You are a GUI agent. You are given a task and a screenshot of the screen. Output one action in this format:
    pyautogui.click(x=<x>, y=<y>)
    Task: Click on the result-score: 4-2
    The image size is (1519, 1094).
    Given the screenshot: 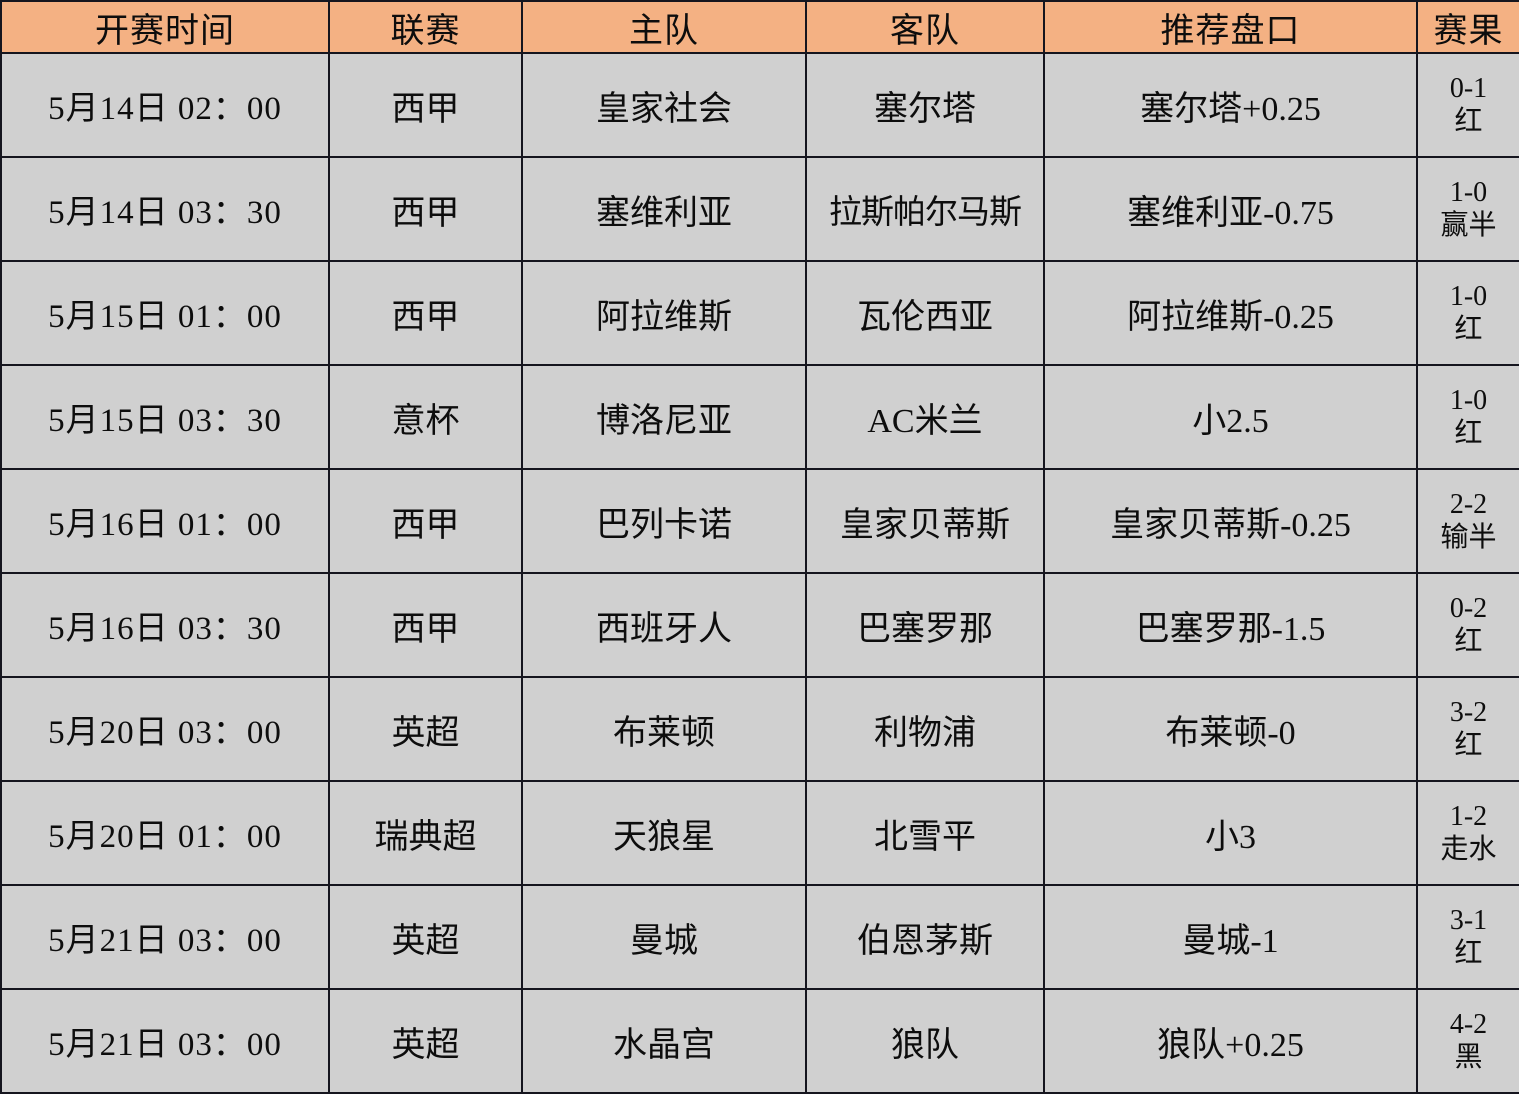 What is the action you would take?
    pyautogui.click(x=1468, y=1024)
    